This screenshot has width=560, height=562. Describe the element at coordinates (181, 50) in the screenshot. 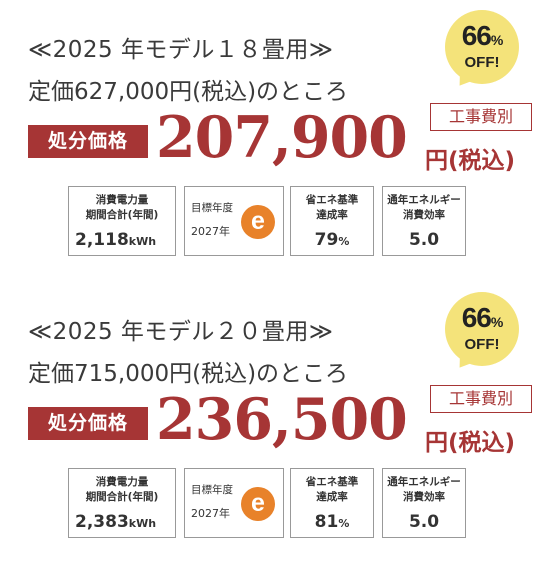

I see `model-title: ≪2025 年モデル１８畳用≫` at that location.